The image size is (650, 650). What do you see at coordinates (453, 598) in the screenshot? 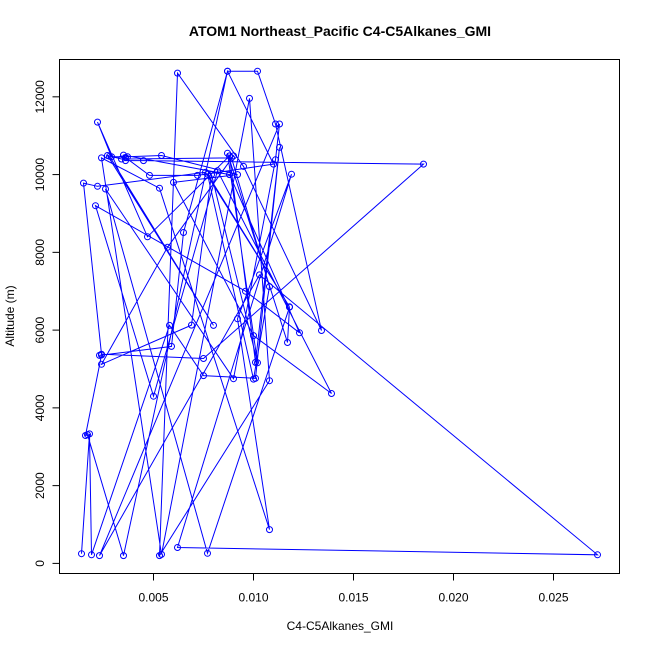
I see `x-tick-label: 0.020` at bounding box center [453, 598].